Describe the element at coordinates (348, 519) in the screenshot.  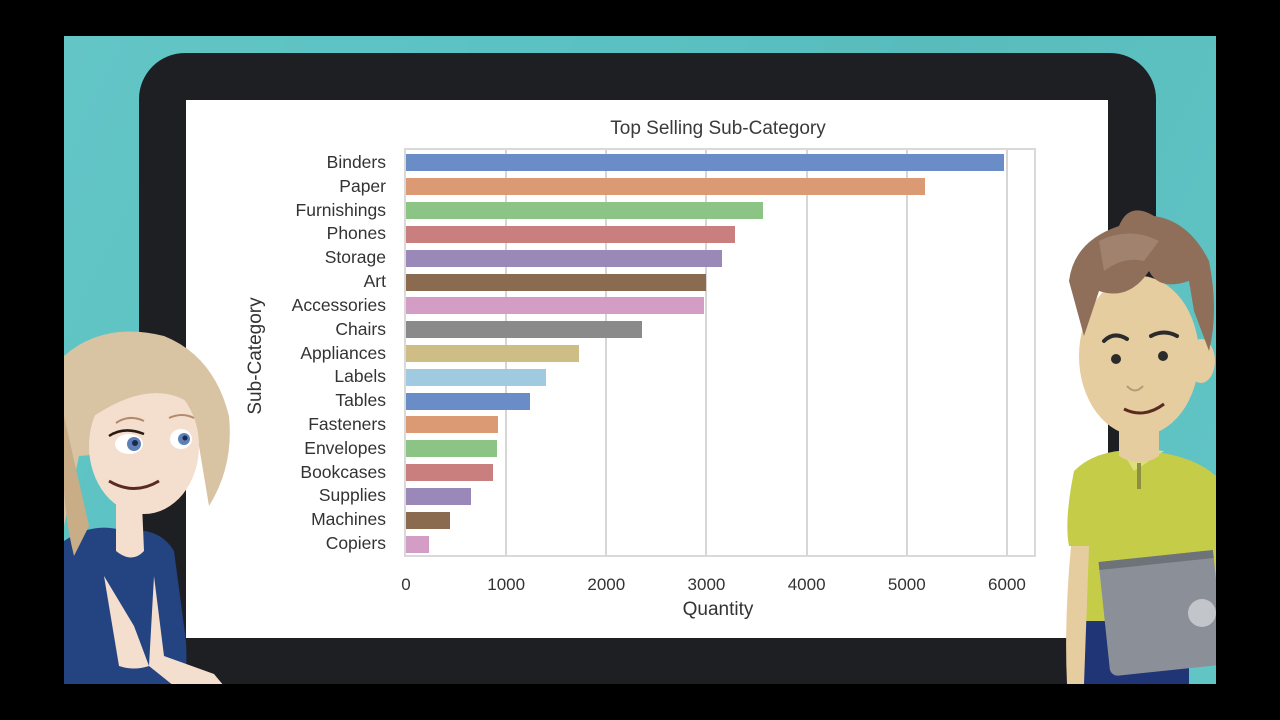
I see `y-tick-label: Machines` at that location.